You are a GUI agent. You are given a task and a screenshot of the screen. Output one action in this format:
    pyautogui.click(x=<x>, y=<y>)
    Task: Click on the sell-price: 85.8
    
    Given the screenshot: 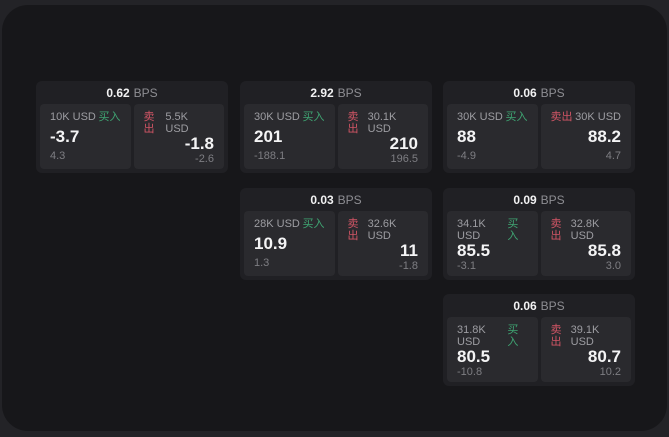 What is the action you would take?
    pyautogui.click(x=604, y=250)
    